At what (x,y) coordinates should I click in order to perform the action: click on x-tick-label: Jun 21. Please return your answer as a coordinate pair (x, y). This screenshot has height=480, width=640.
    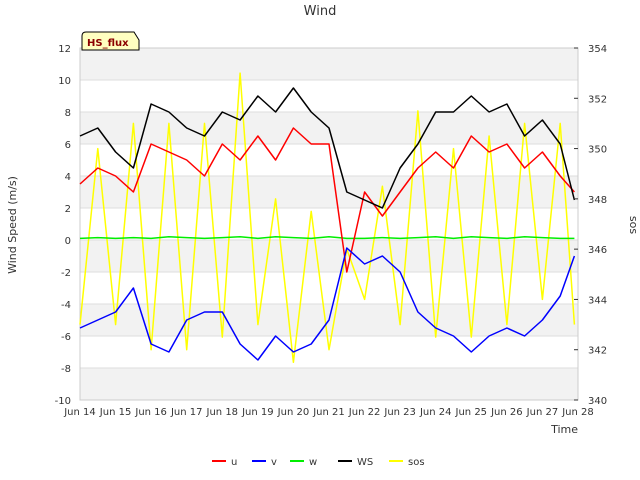
    Looking at the image, I should click on (328, 412).